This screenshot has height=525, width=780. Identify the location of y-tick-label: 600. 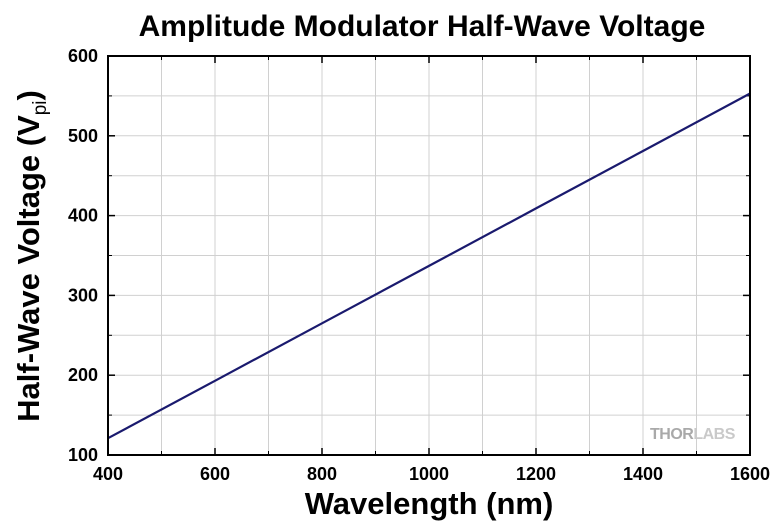
(83, 56).